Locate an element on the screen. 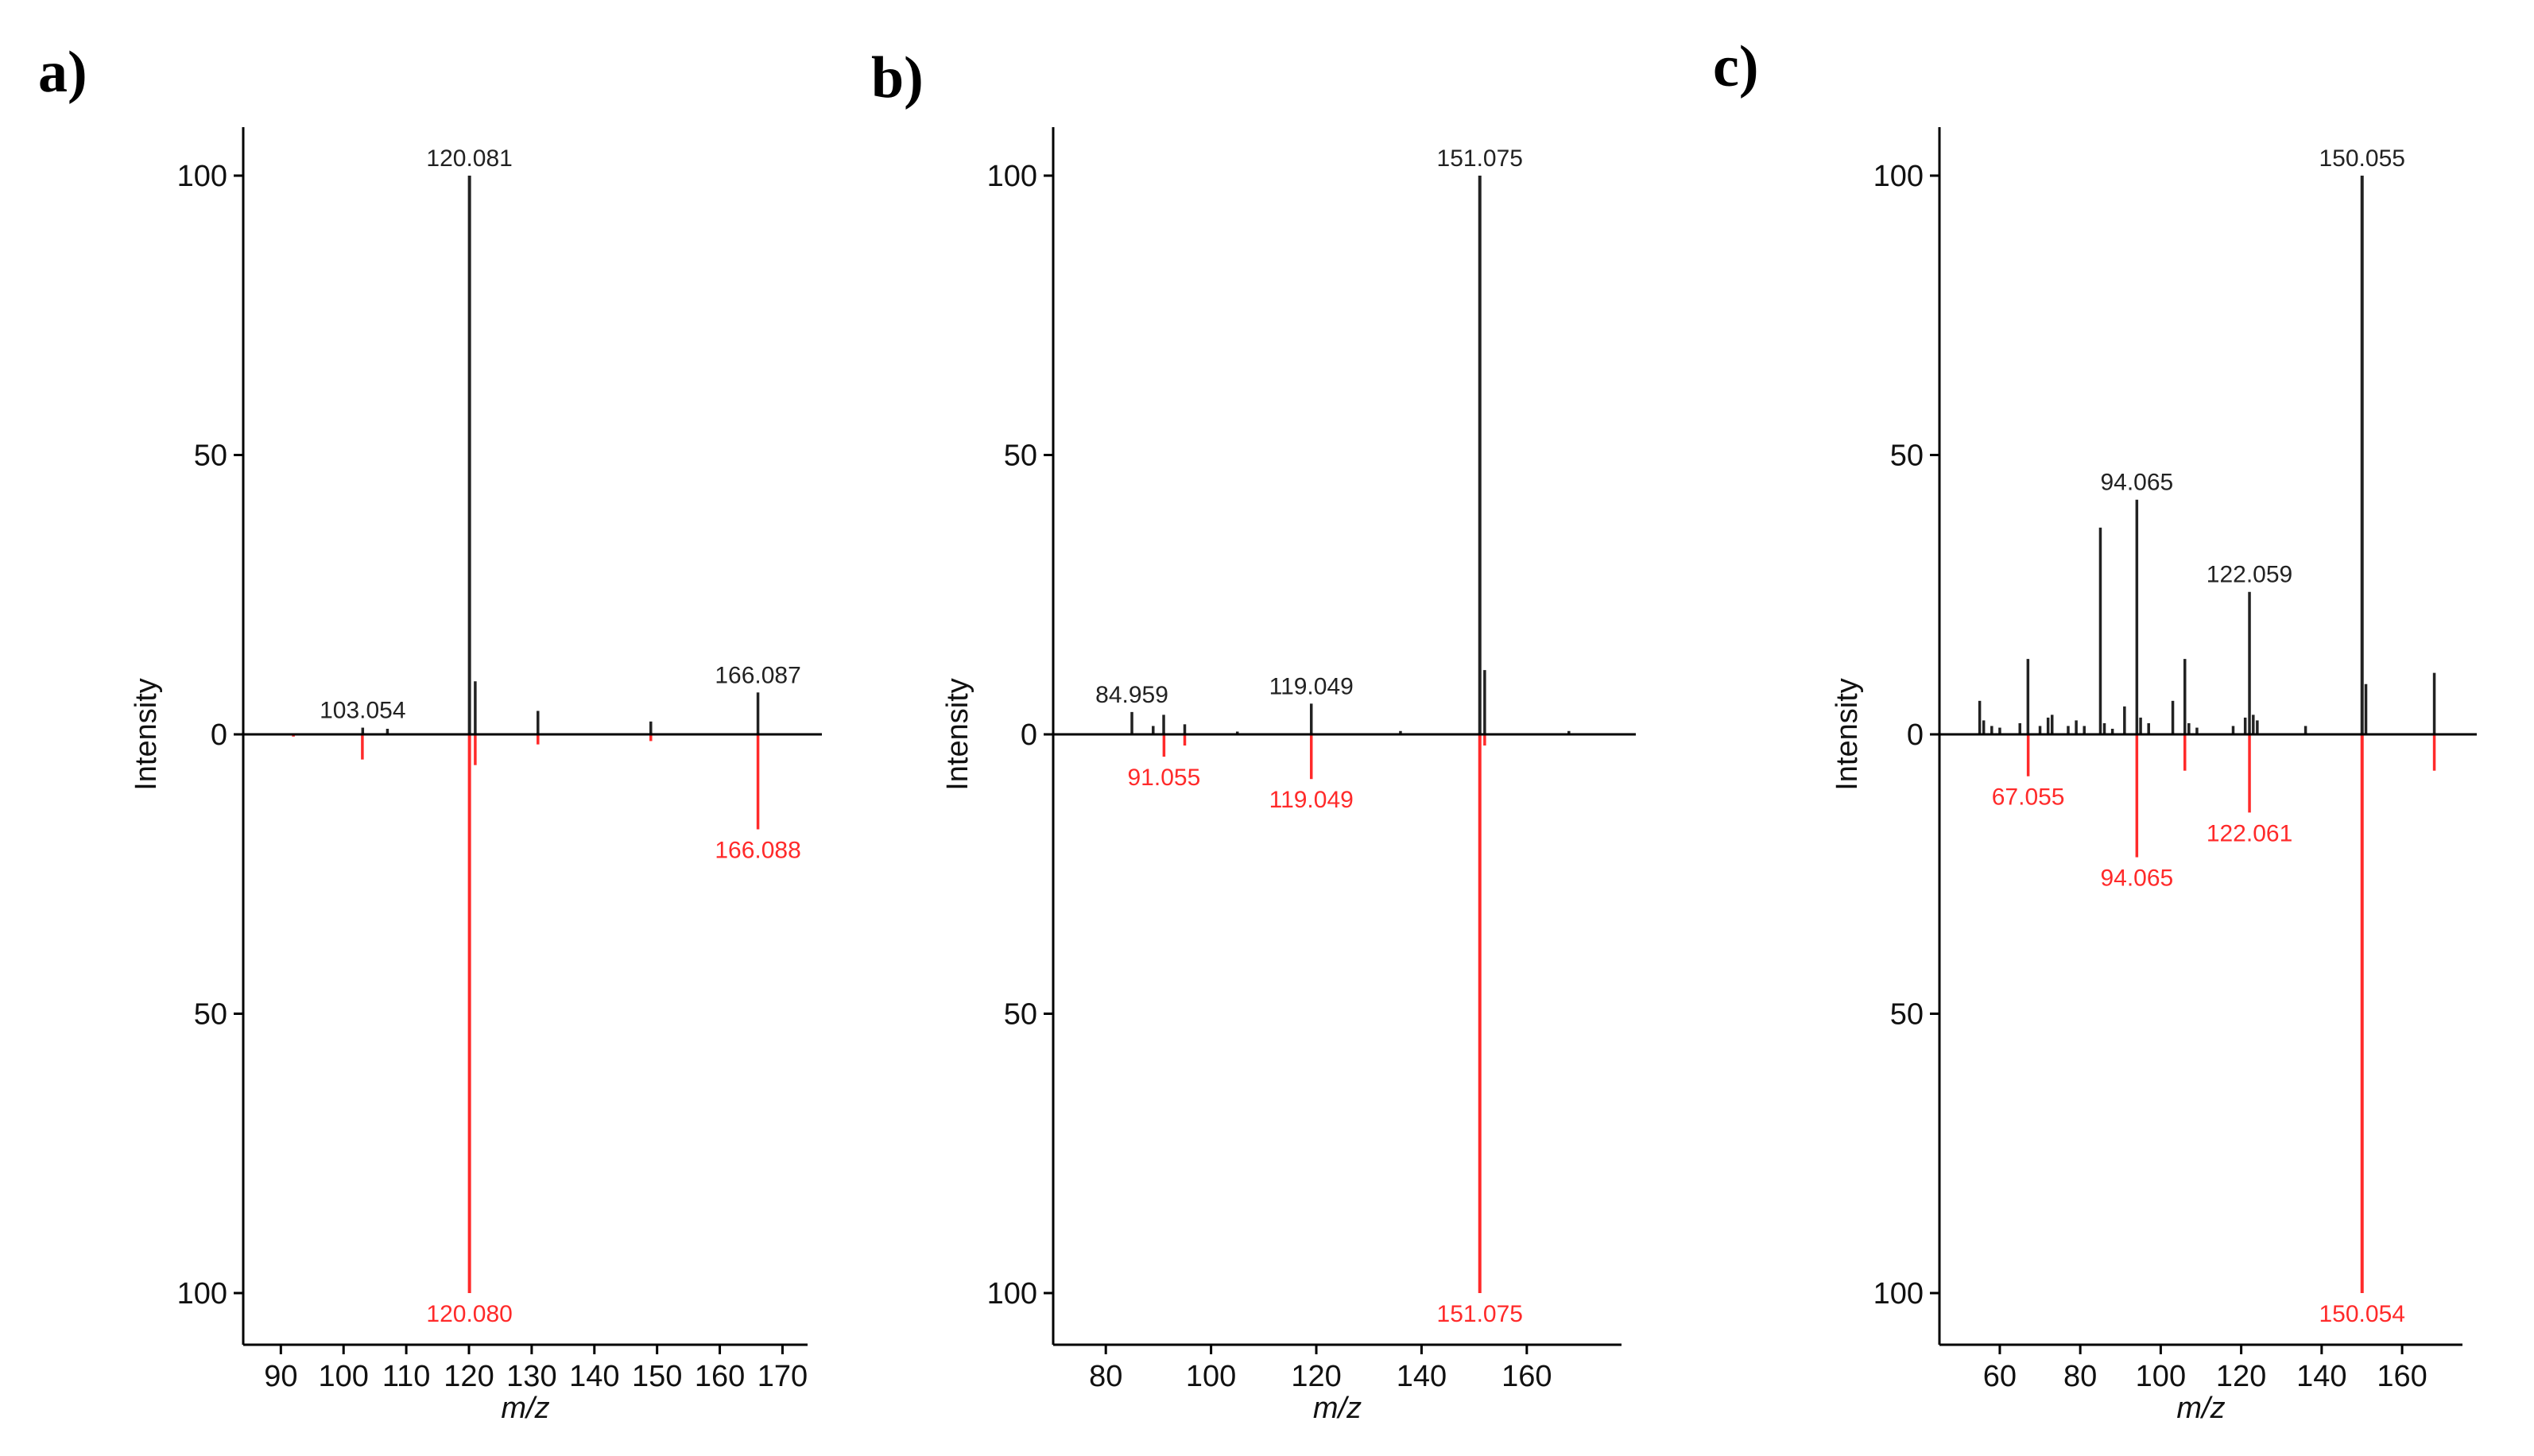  panel-label: c) is located at coordinates (1736, 66).